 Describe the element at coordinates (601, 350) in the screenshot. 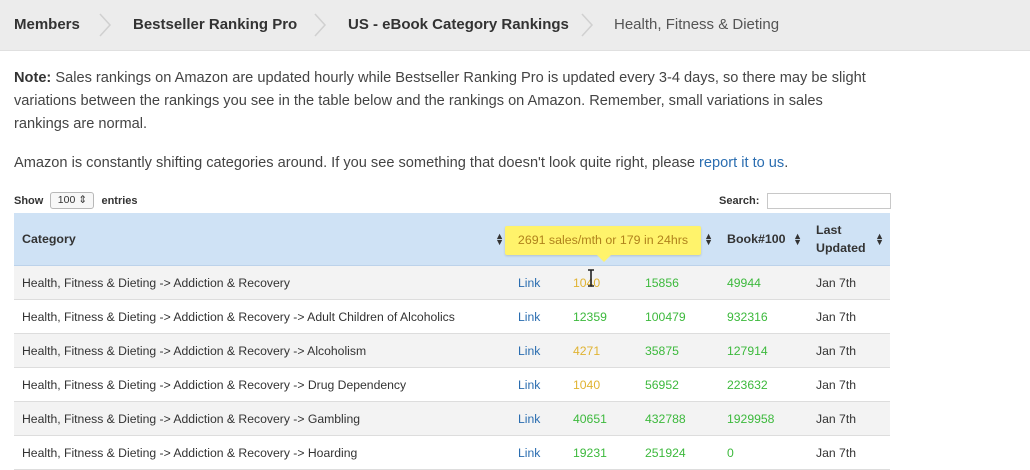

I see `value-cell: 4271` at that location.